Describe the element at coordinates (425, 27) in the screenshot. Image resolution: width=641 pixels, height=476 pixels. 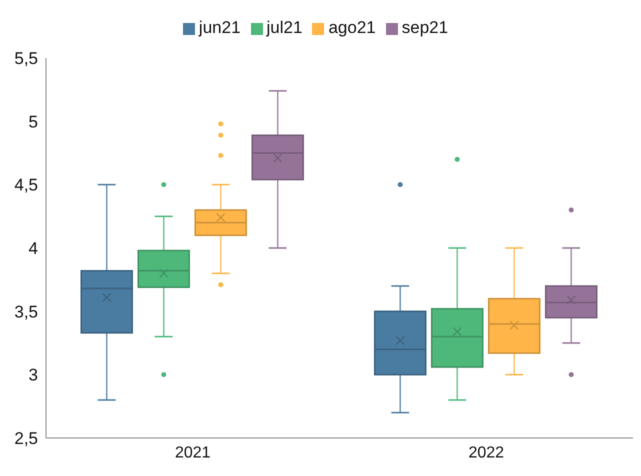
I see `legend-label: sep21` at that location.